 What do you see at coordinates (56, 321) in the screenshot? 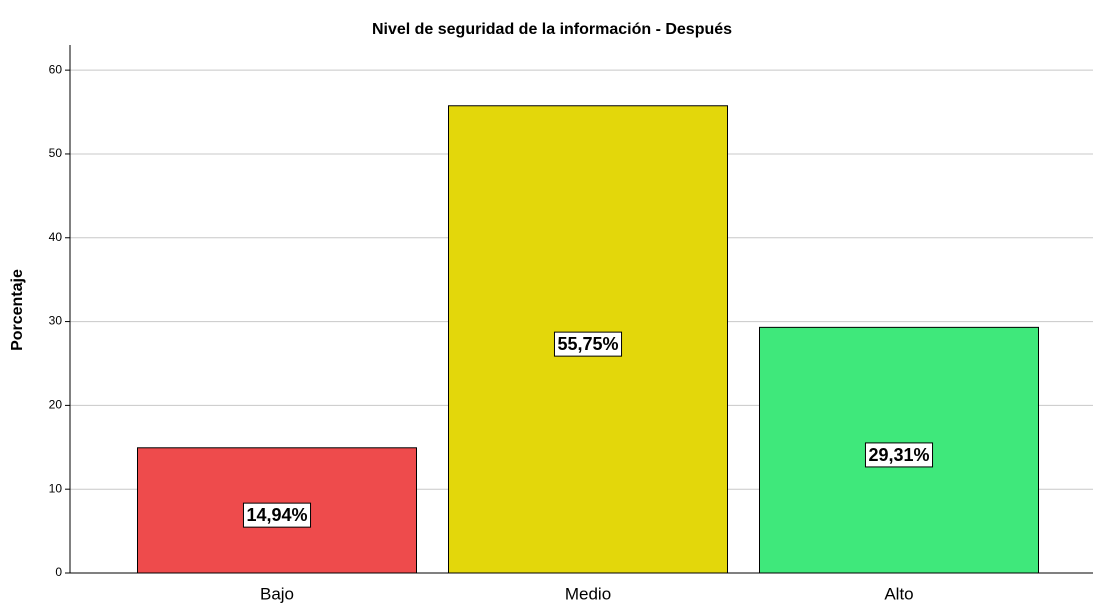
I see `y-tick-label: 30` at bounding box center [56, 321].